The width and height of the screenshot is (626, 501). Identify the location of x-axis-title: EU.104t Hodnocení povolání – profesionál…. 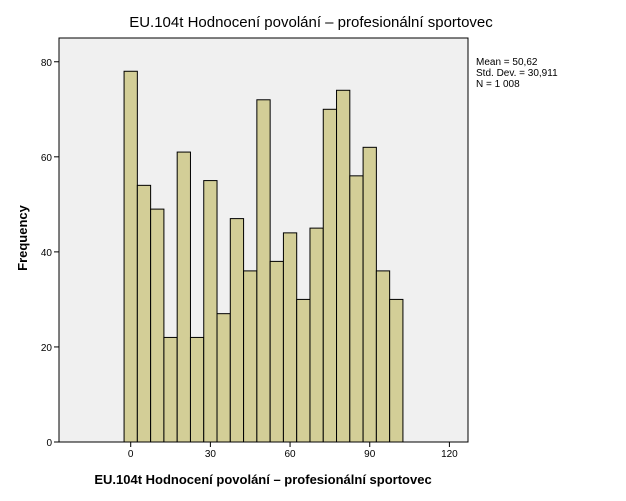
(262, 479).